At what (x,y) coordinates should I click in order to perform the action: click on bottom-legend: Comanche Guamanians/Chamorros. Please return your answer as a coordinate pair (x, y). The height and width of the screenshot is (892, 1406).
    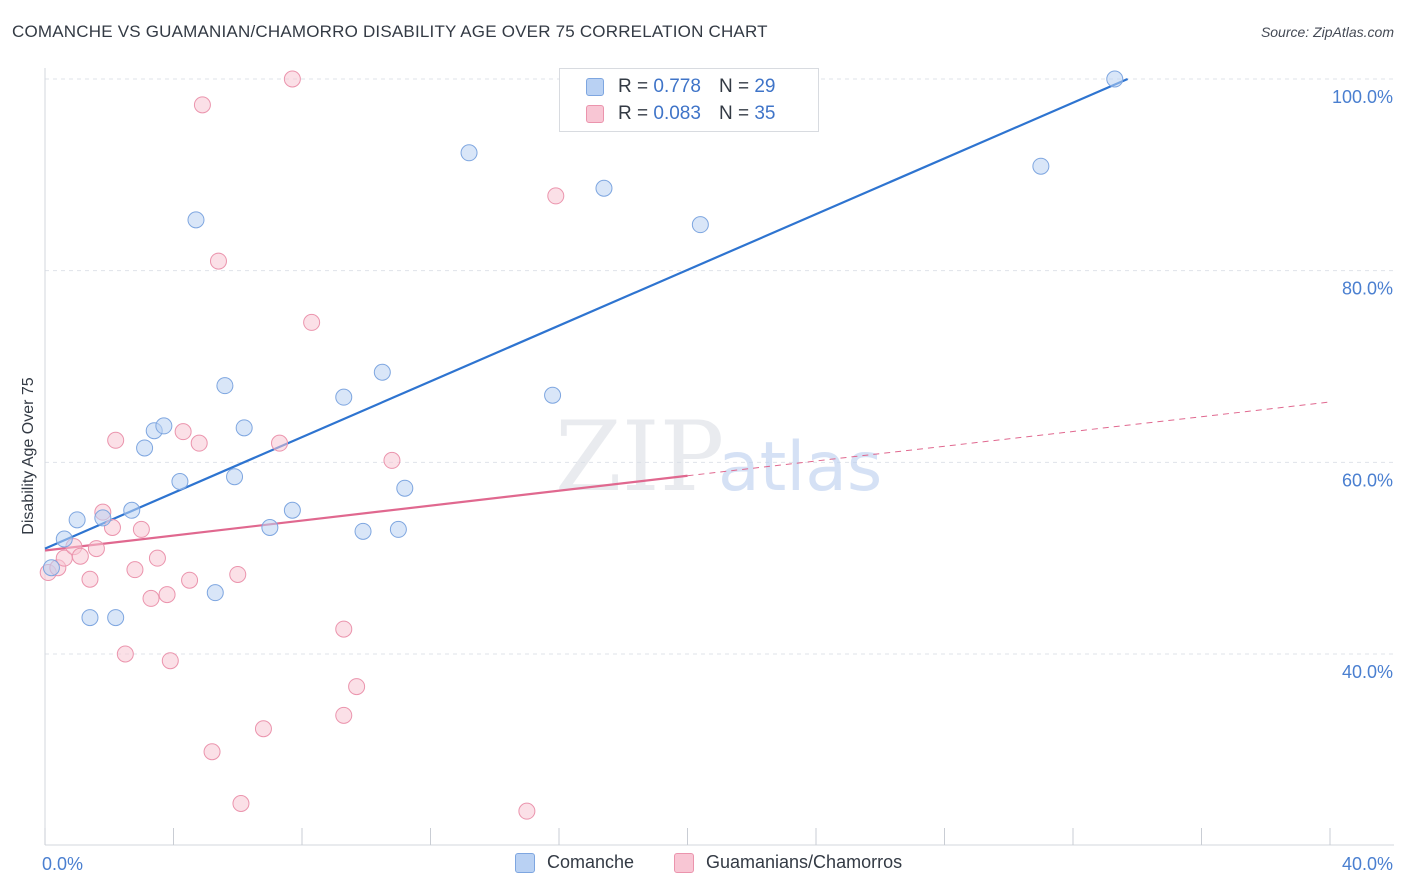
    Looking at the image, I should click on (703, 865).